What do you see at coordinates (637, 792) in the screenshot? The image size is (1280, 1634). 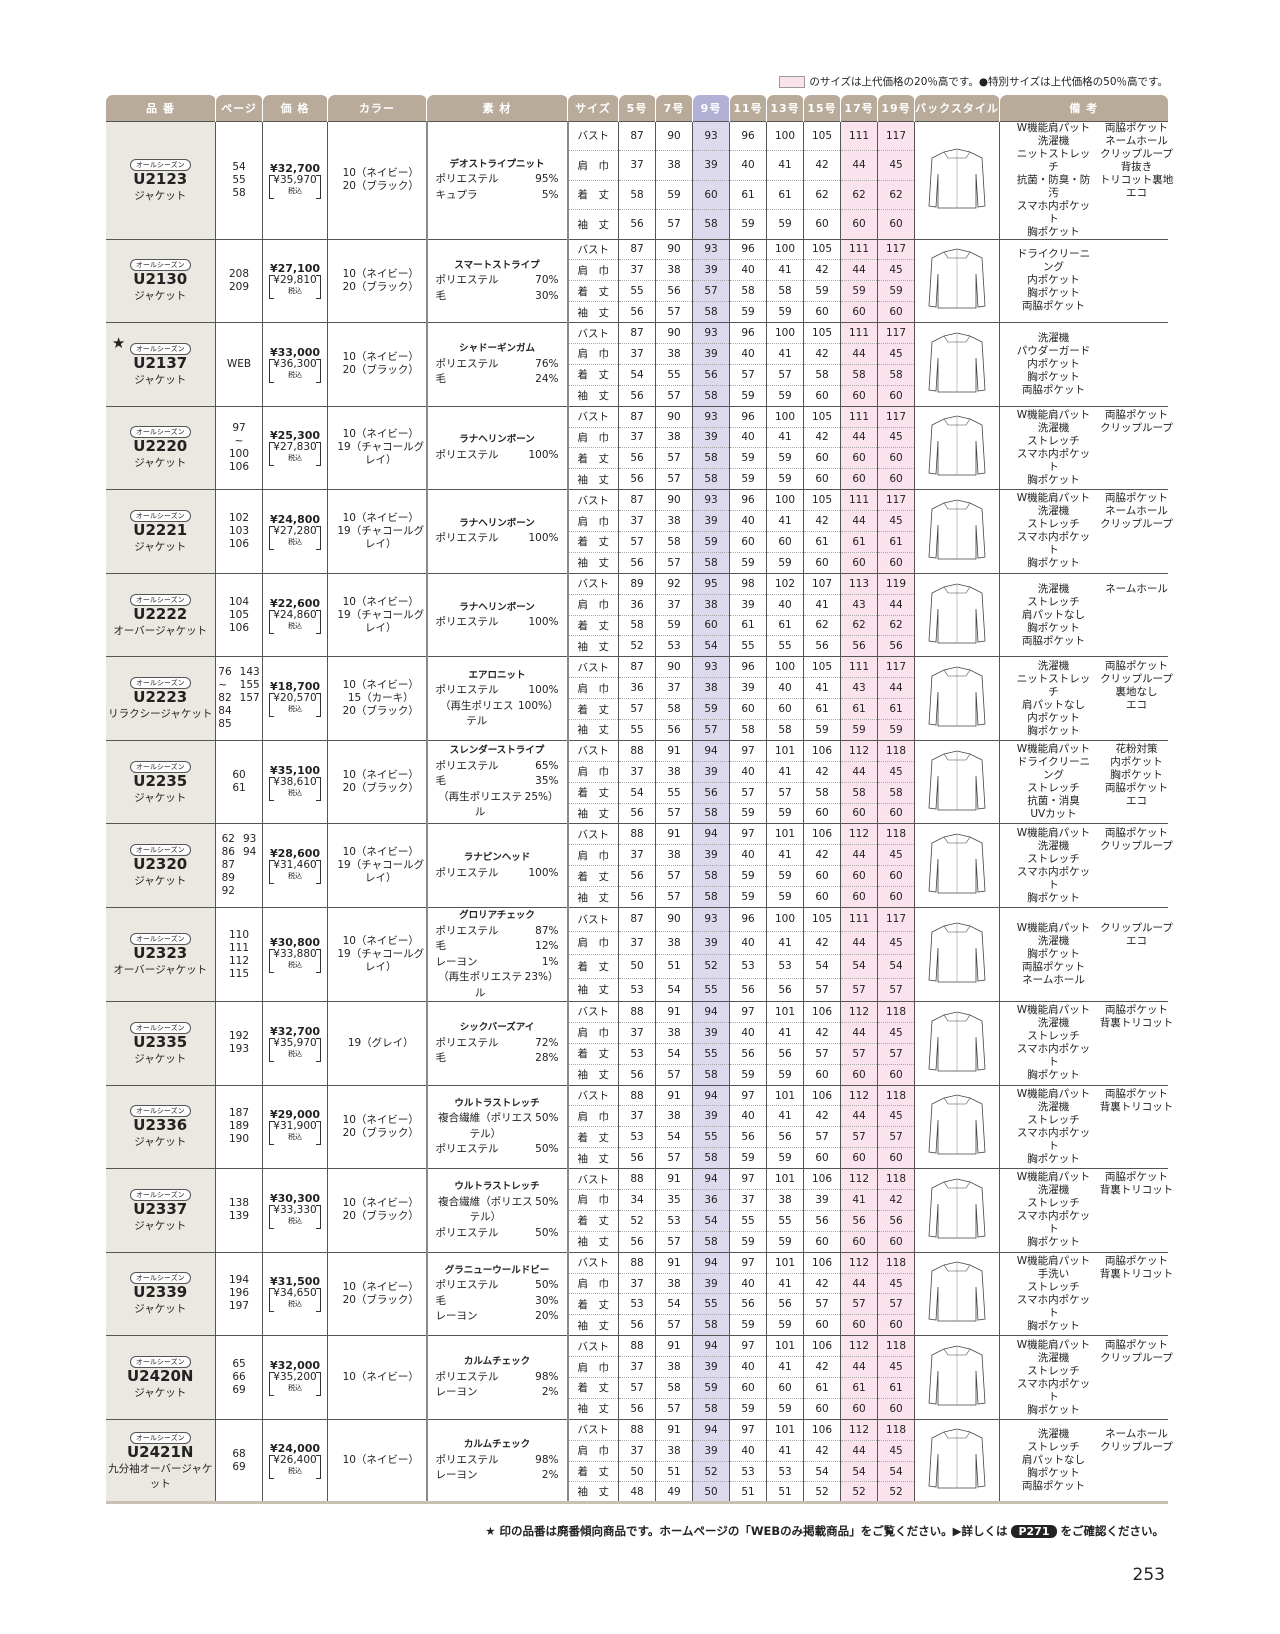 I see `table-row: 着 丈 54 55 56 57 57 58 58 58` at bounding box center [637, 792].